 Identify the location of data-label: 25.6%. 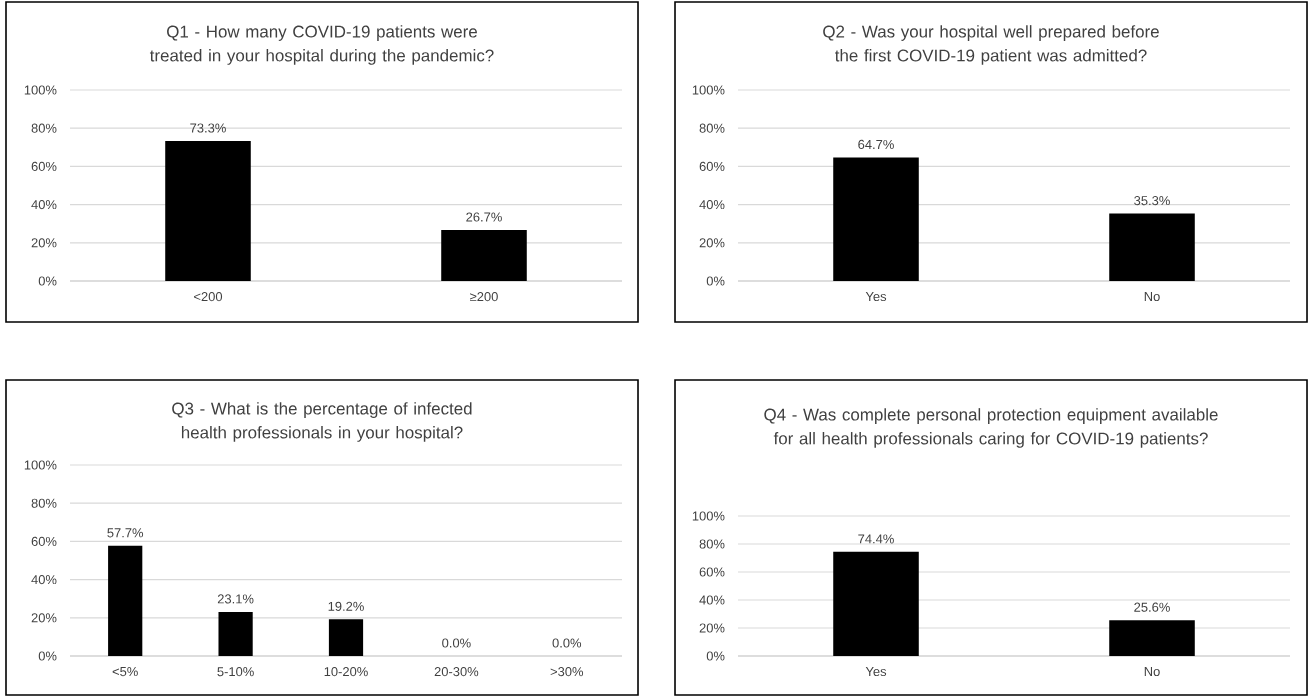
(1152, 607).